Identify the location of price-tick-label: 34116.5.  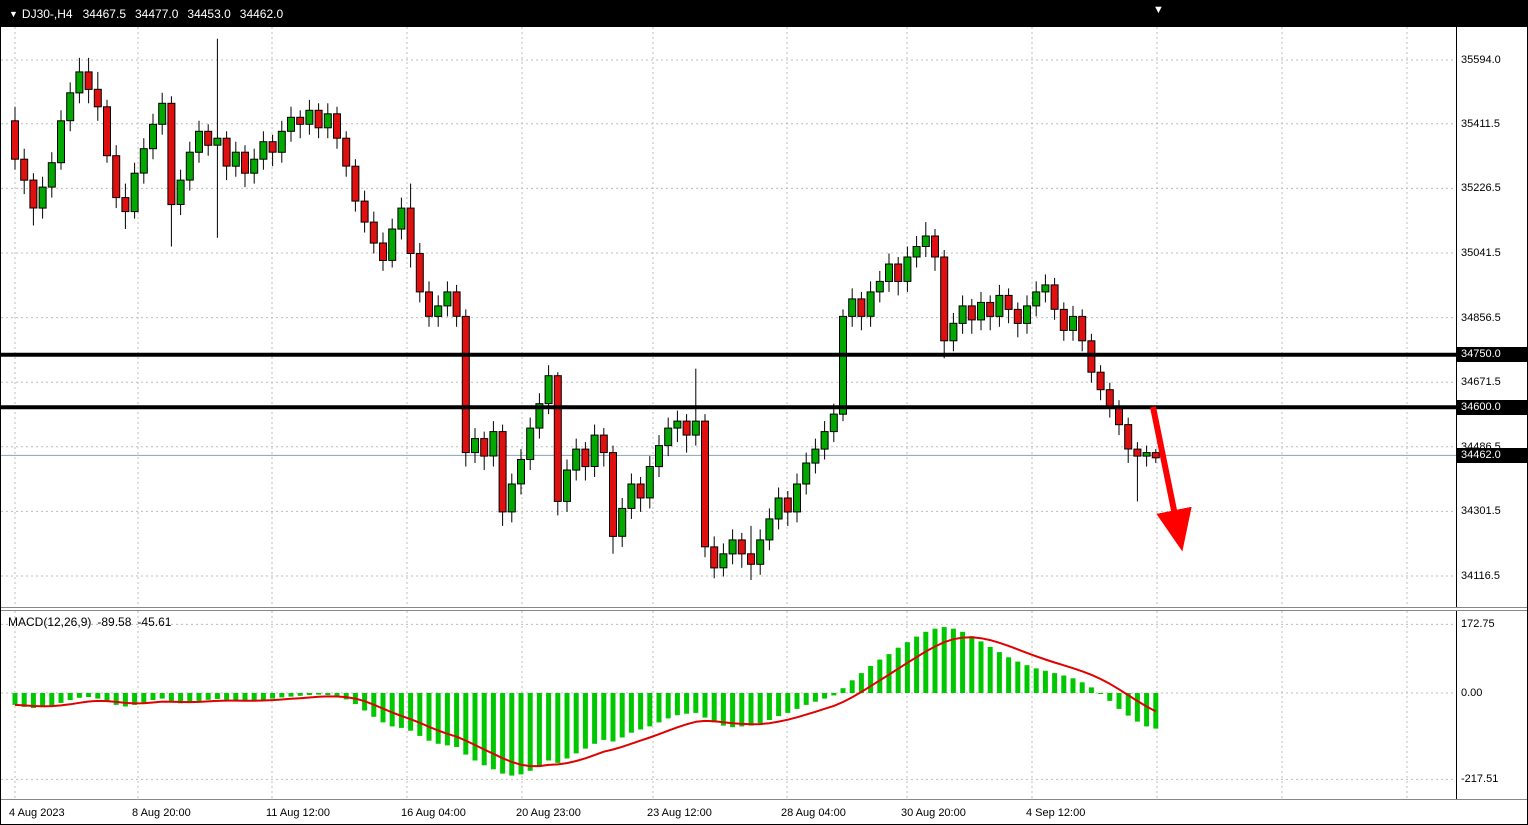
(1480, 576).